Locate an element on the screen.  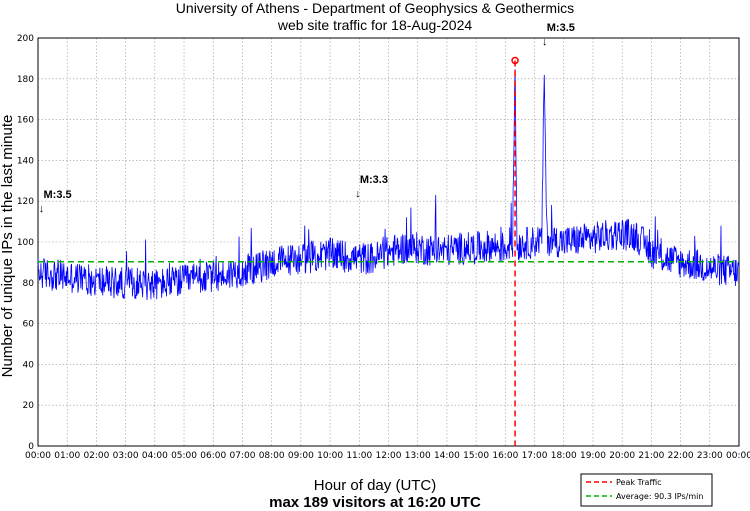
x-tick-label: 21:00 is located at coordinates (651, 456).